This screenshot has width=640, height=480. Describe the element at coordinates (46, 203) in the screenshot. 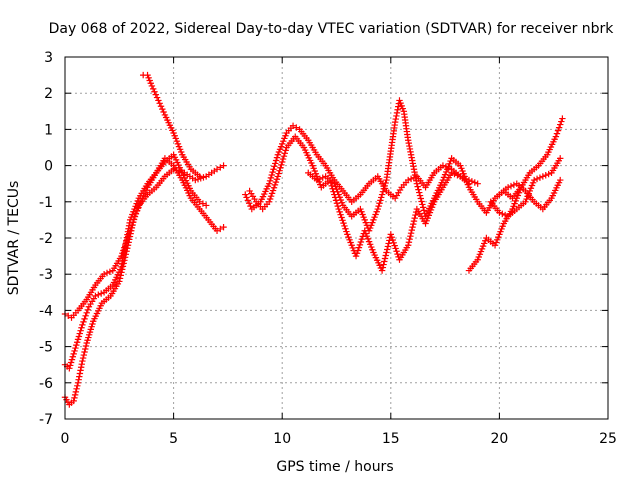

I see `y-tick-label: -1` at that location.